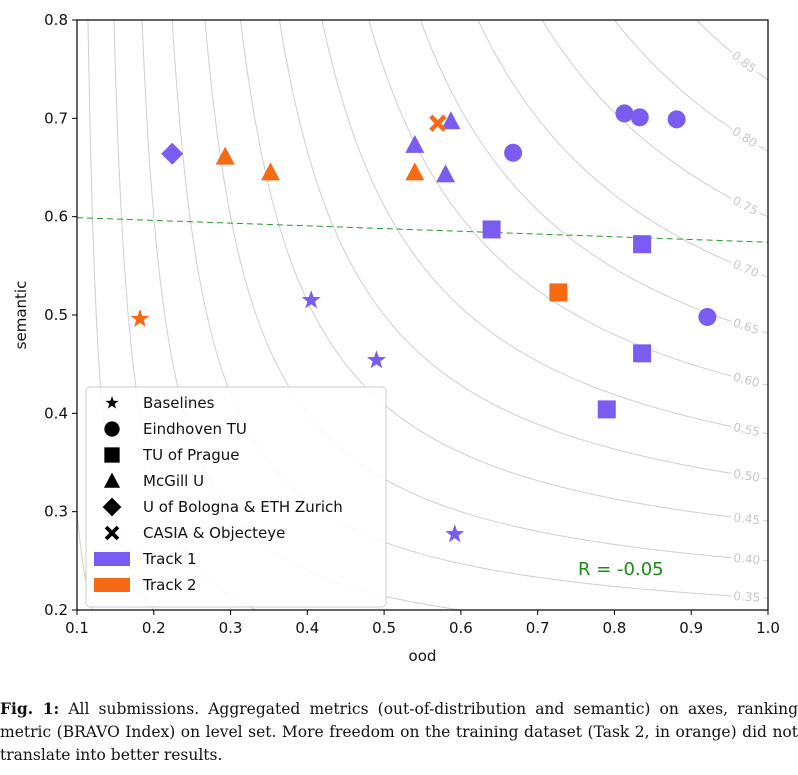 The image size is (798, 775). I want to click on y-tick-label: 0.3, so click(56, 512).